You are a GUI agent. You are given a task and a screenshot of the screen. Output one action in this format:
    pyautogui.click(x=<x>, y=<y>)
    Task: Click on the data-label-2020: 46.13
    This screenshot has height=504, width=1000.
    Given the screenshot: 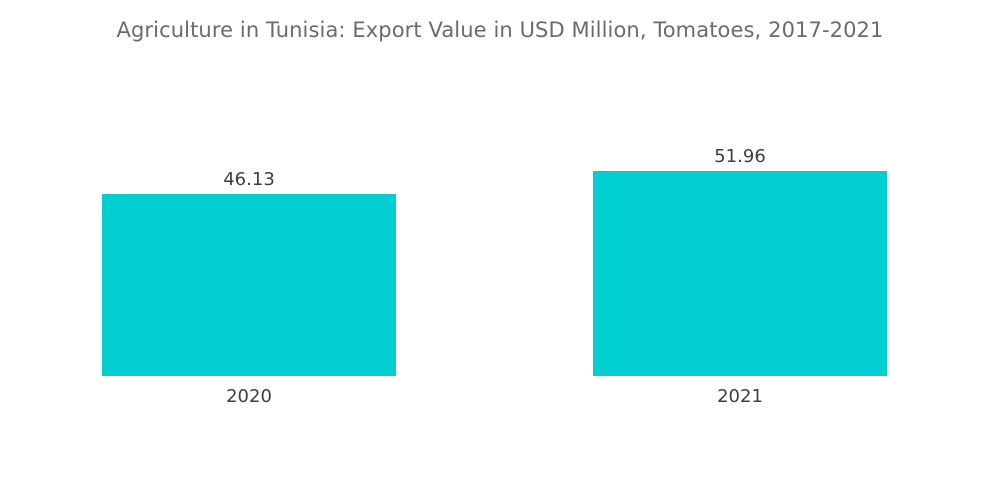 What is the action you would take?
    pyautogui.click(x=249, y=179)
    